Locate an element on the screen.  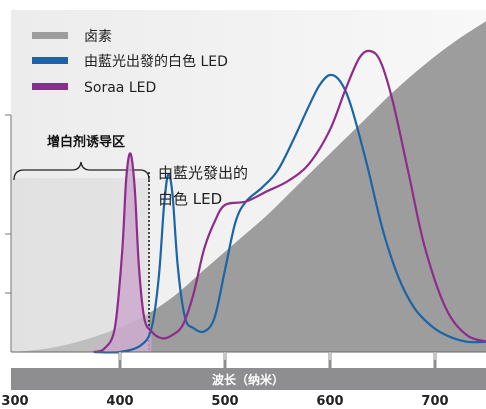
legend-label-blue-led: 由藍光出發的白色 LED is located at coordinates (156, 61).